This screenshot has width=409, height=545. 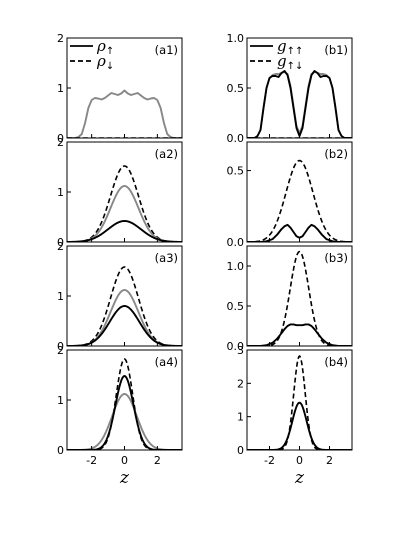 I want to click on panel-label: (b1), so click(x=336, y=50).